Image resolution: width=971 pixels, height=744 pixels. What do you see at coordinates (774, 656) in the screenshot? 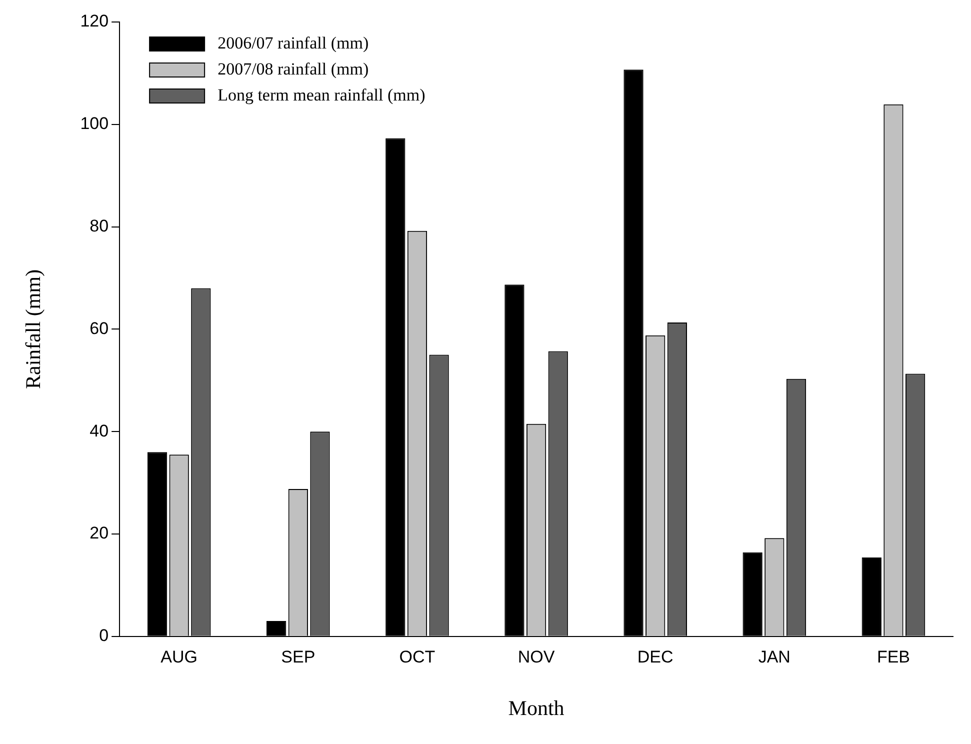
I see `x-tick-label: JAN` at bounding box center [774, 656].